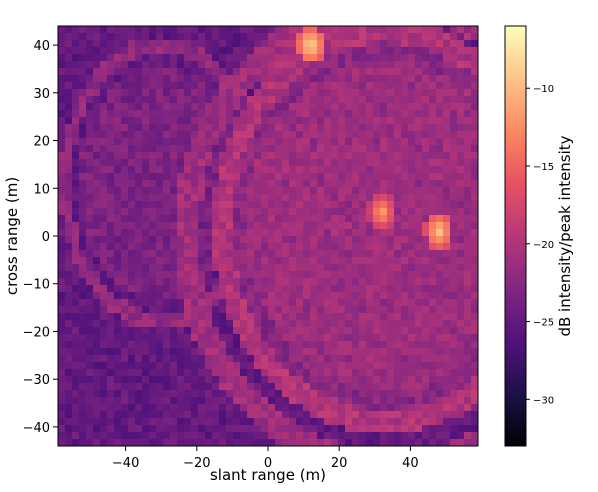 This screenshot has height=492, width=598. What do you see at coordinates (36, 332) in the screenshot?
I see `y-tick-label: −20` at bounding box center [36, 332].